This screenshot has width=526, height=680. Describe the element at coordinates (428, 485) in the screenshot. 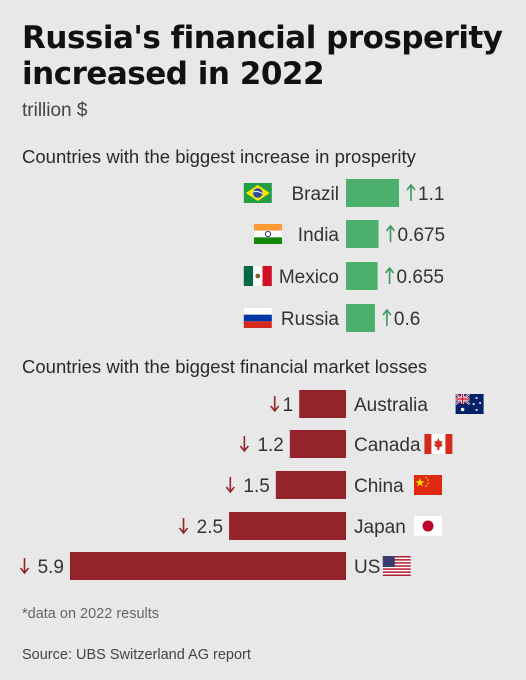

I see `china-flag-icon` at that location.